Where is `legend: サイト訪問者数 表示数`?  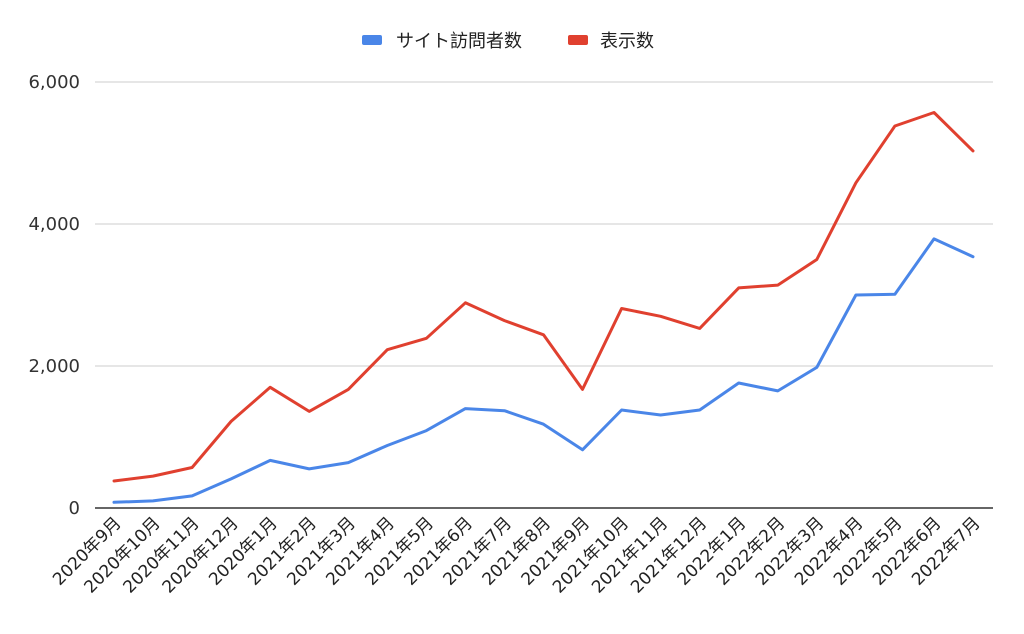
legend: サイト訪問者数 表示数 is located at coordinates (508, 41).